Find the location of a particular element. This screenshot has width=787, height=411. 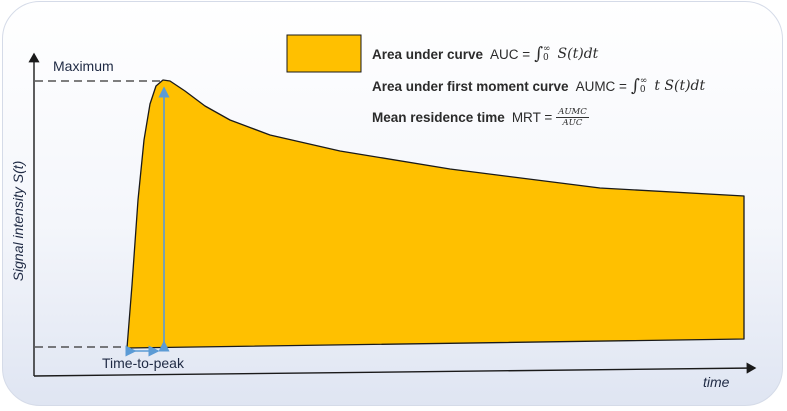

legend-auc-row: Area under curve AUC = ∫ ∞ 0 S(t)dt is located at coordinates (485, 54).